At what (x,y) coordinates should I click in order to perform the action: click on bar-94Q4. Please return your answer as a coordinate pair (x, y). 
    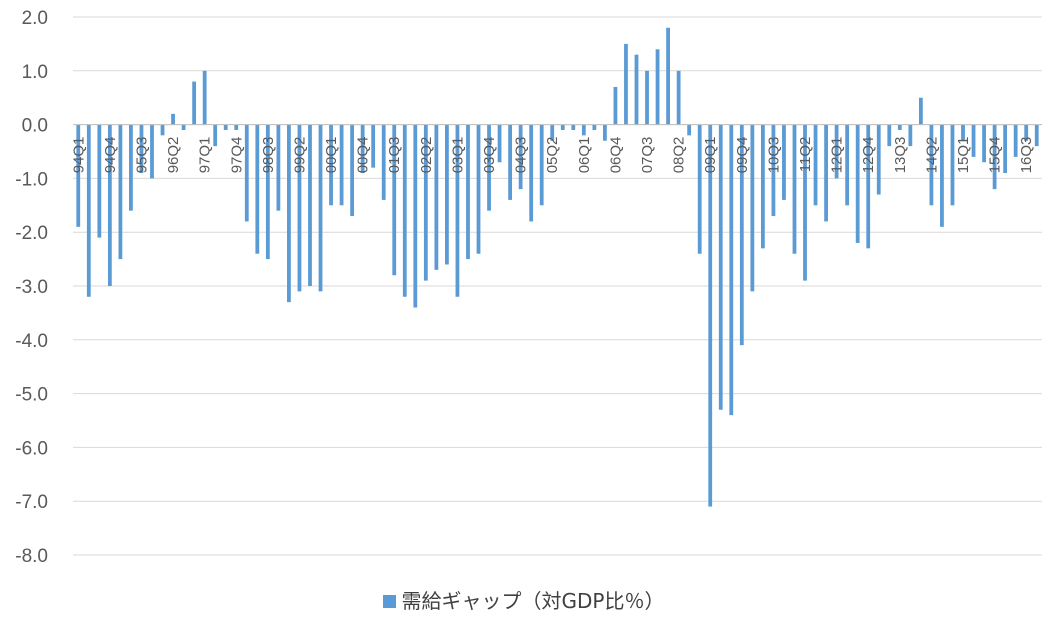
    Looking at the image, I should click on (109, 205).